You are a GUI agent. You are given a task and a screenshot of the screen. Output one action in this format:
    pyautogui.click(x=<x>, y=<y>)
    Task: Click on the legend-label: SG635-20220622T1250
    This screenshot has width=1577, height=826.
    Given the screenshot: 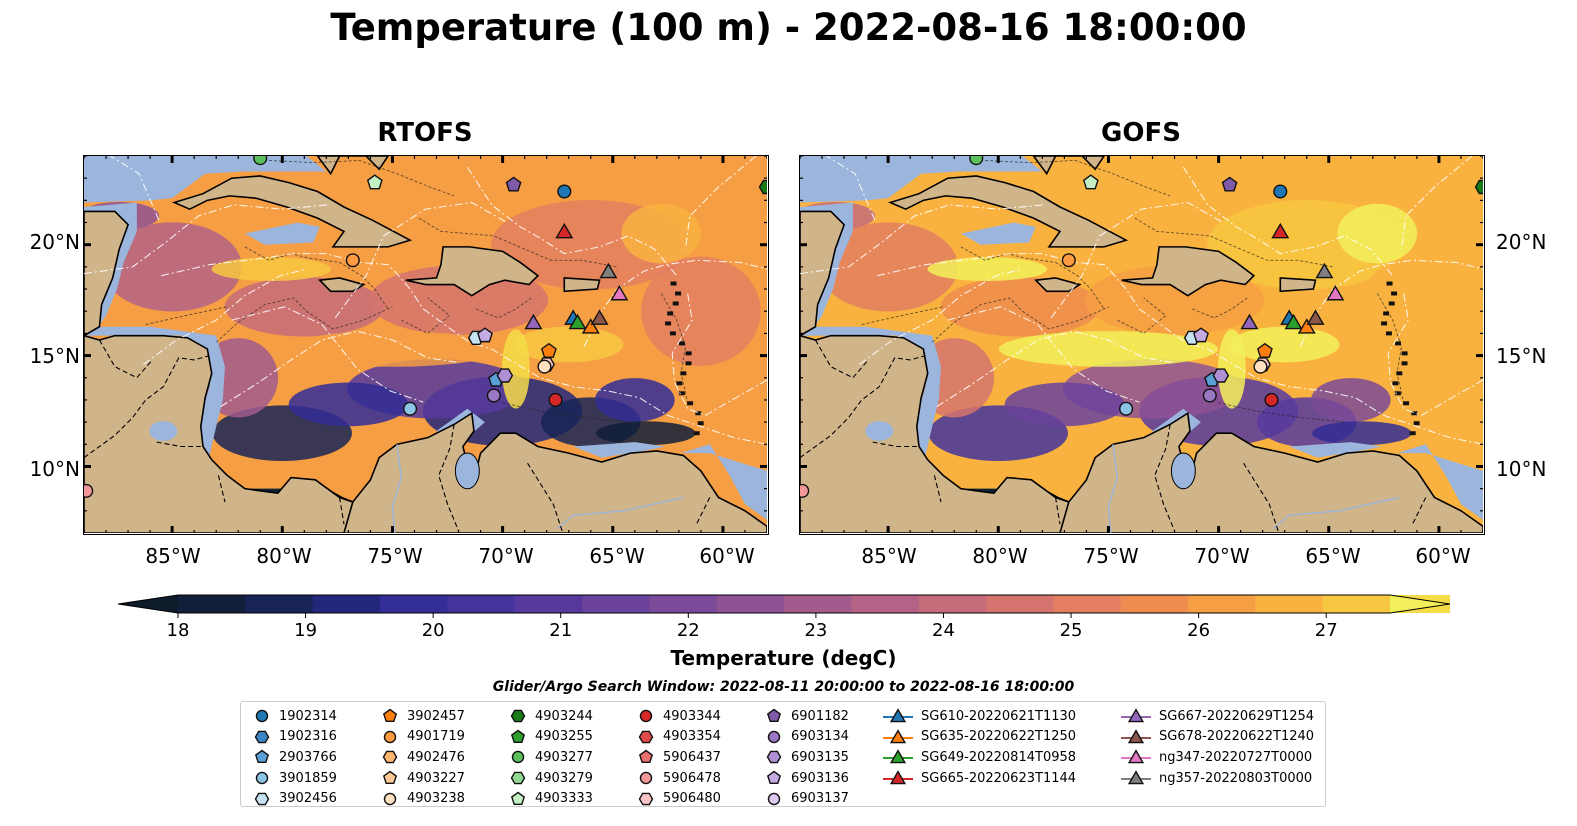 What is the action you would take?
    pyautogui.click(x=999, y=737)
    